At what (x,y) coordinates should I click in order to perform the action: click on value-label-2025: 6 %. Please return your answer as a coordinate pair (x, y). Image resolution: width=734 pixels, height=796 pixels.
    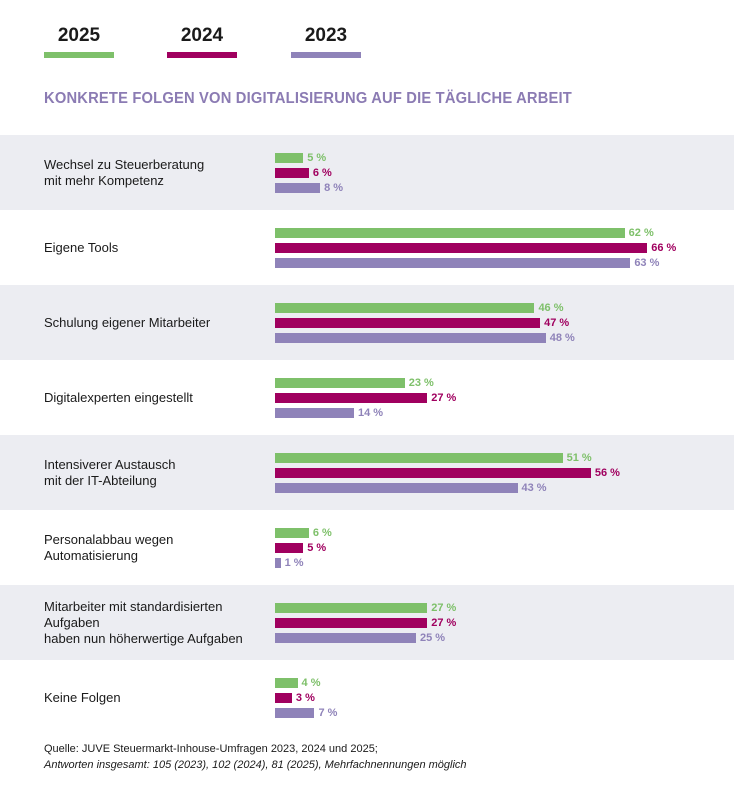
    Looking at the image, I should click on (322, 533).